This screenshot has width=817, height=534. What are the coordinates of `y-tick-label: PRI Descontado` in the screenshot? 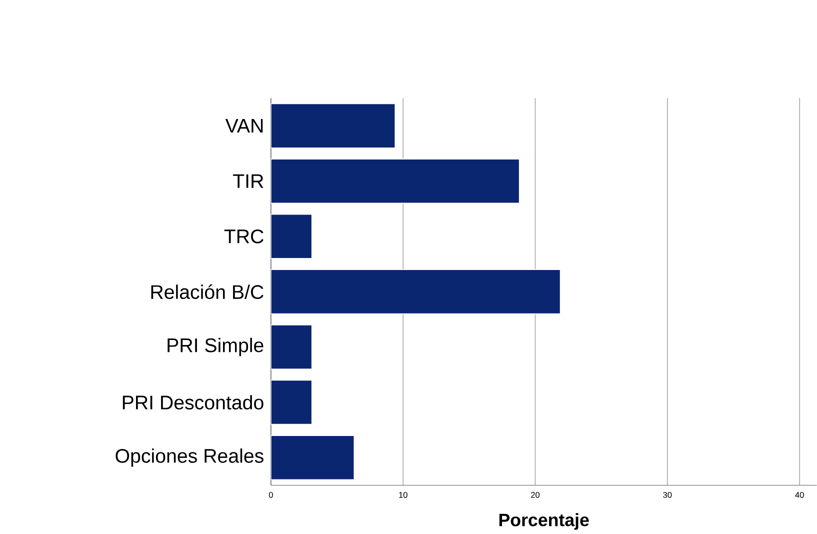 It's located at (193, 402).